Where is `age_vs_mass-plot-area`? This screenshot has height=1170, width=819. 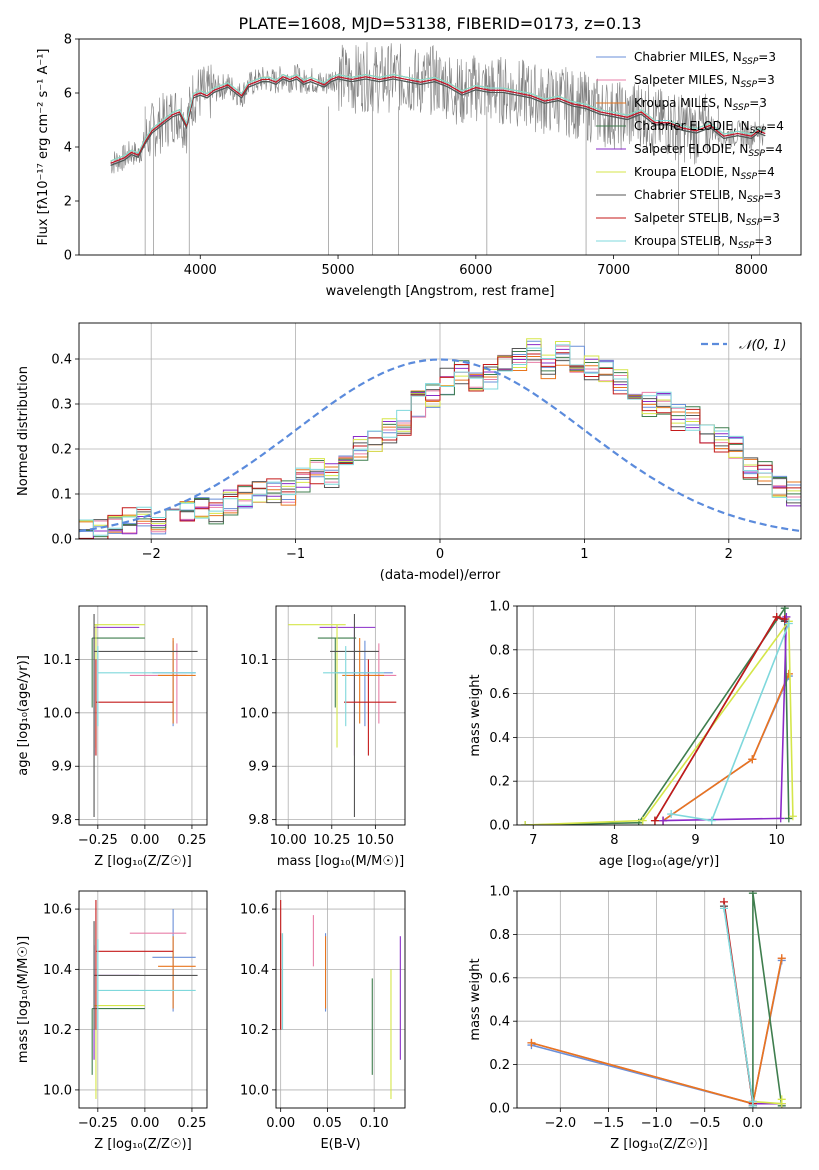 age_vs_mass-plot-area is located at coordinates (340, 715).